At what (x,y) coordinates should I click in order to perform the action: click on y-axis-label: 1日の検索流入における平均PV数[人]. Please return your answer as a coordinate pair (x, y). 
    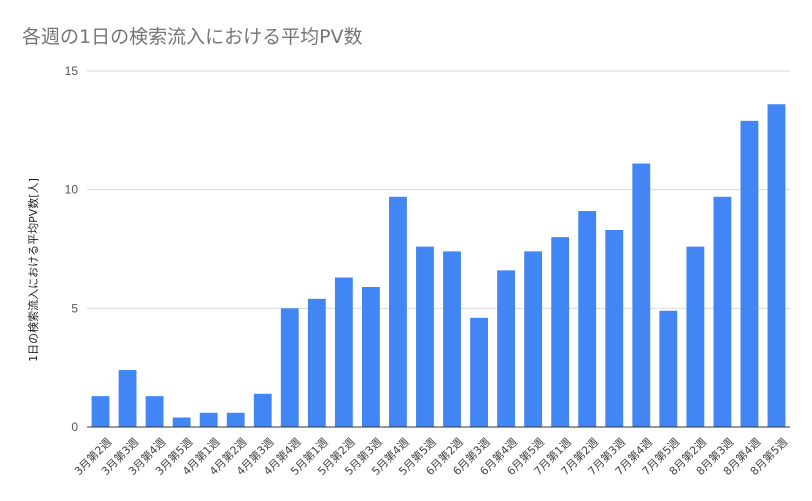
    Looking at the image, I should click on (33, 270).